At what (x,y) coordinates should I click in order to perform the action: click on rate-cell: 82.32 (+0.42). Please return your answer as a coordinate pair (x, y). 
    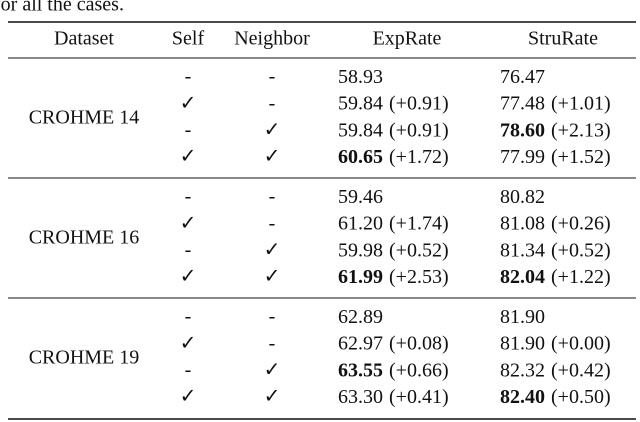
    Looking at the image, I should click on (555, 370).